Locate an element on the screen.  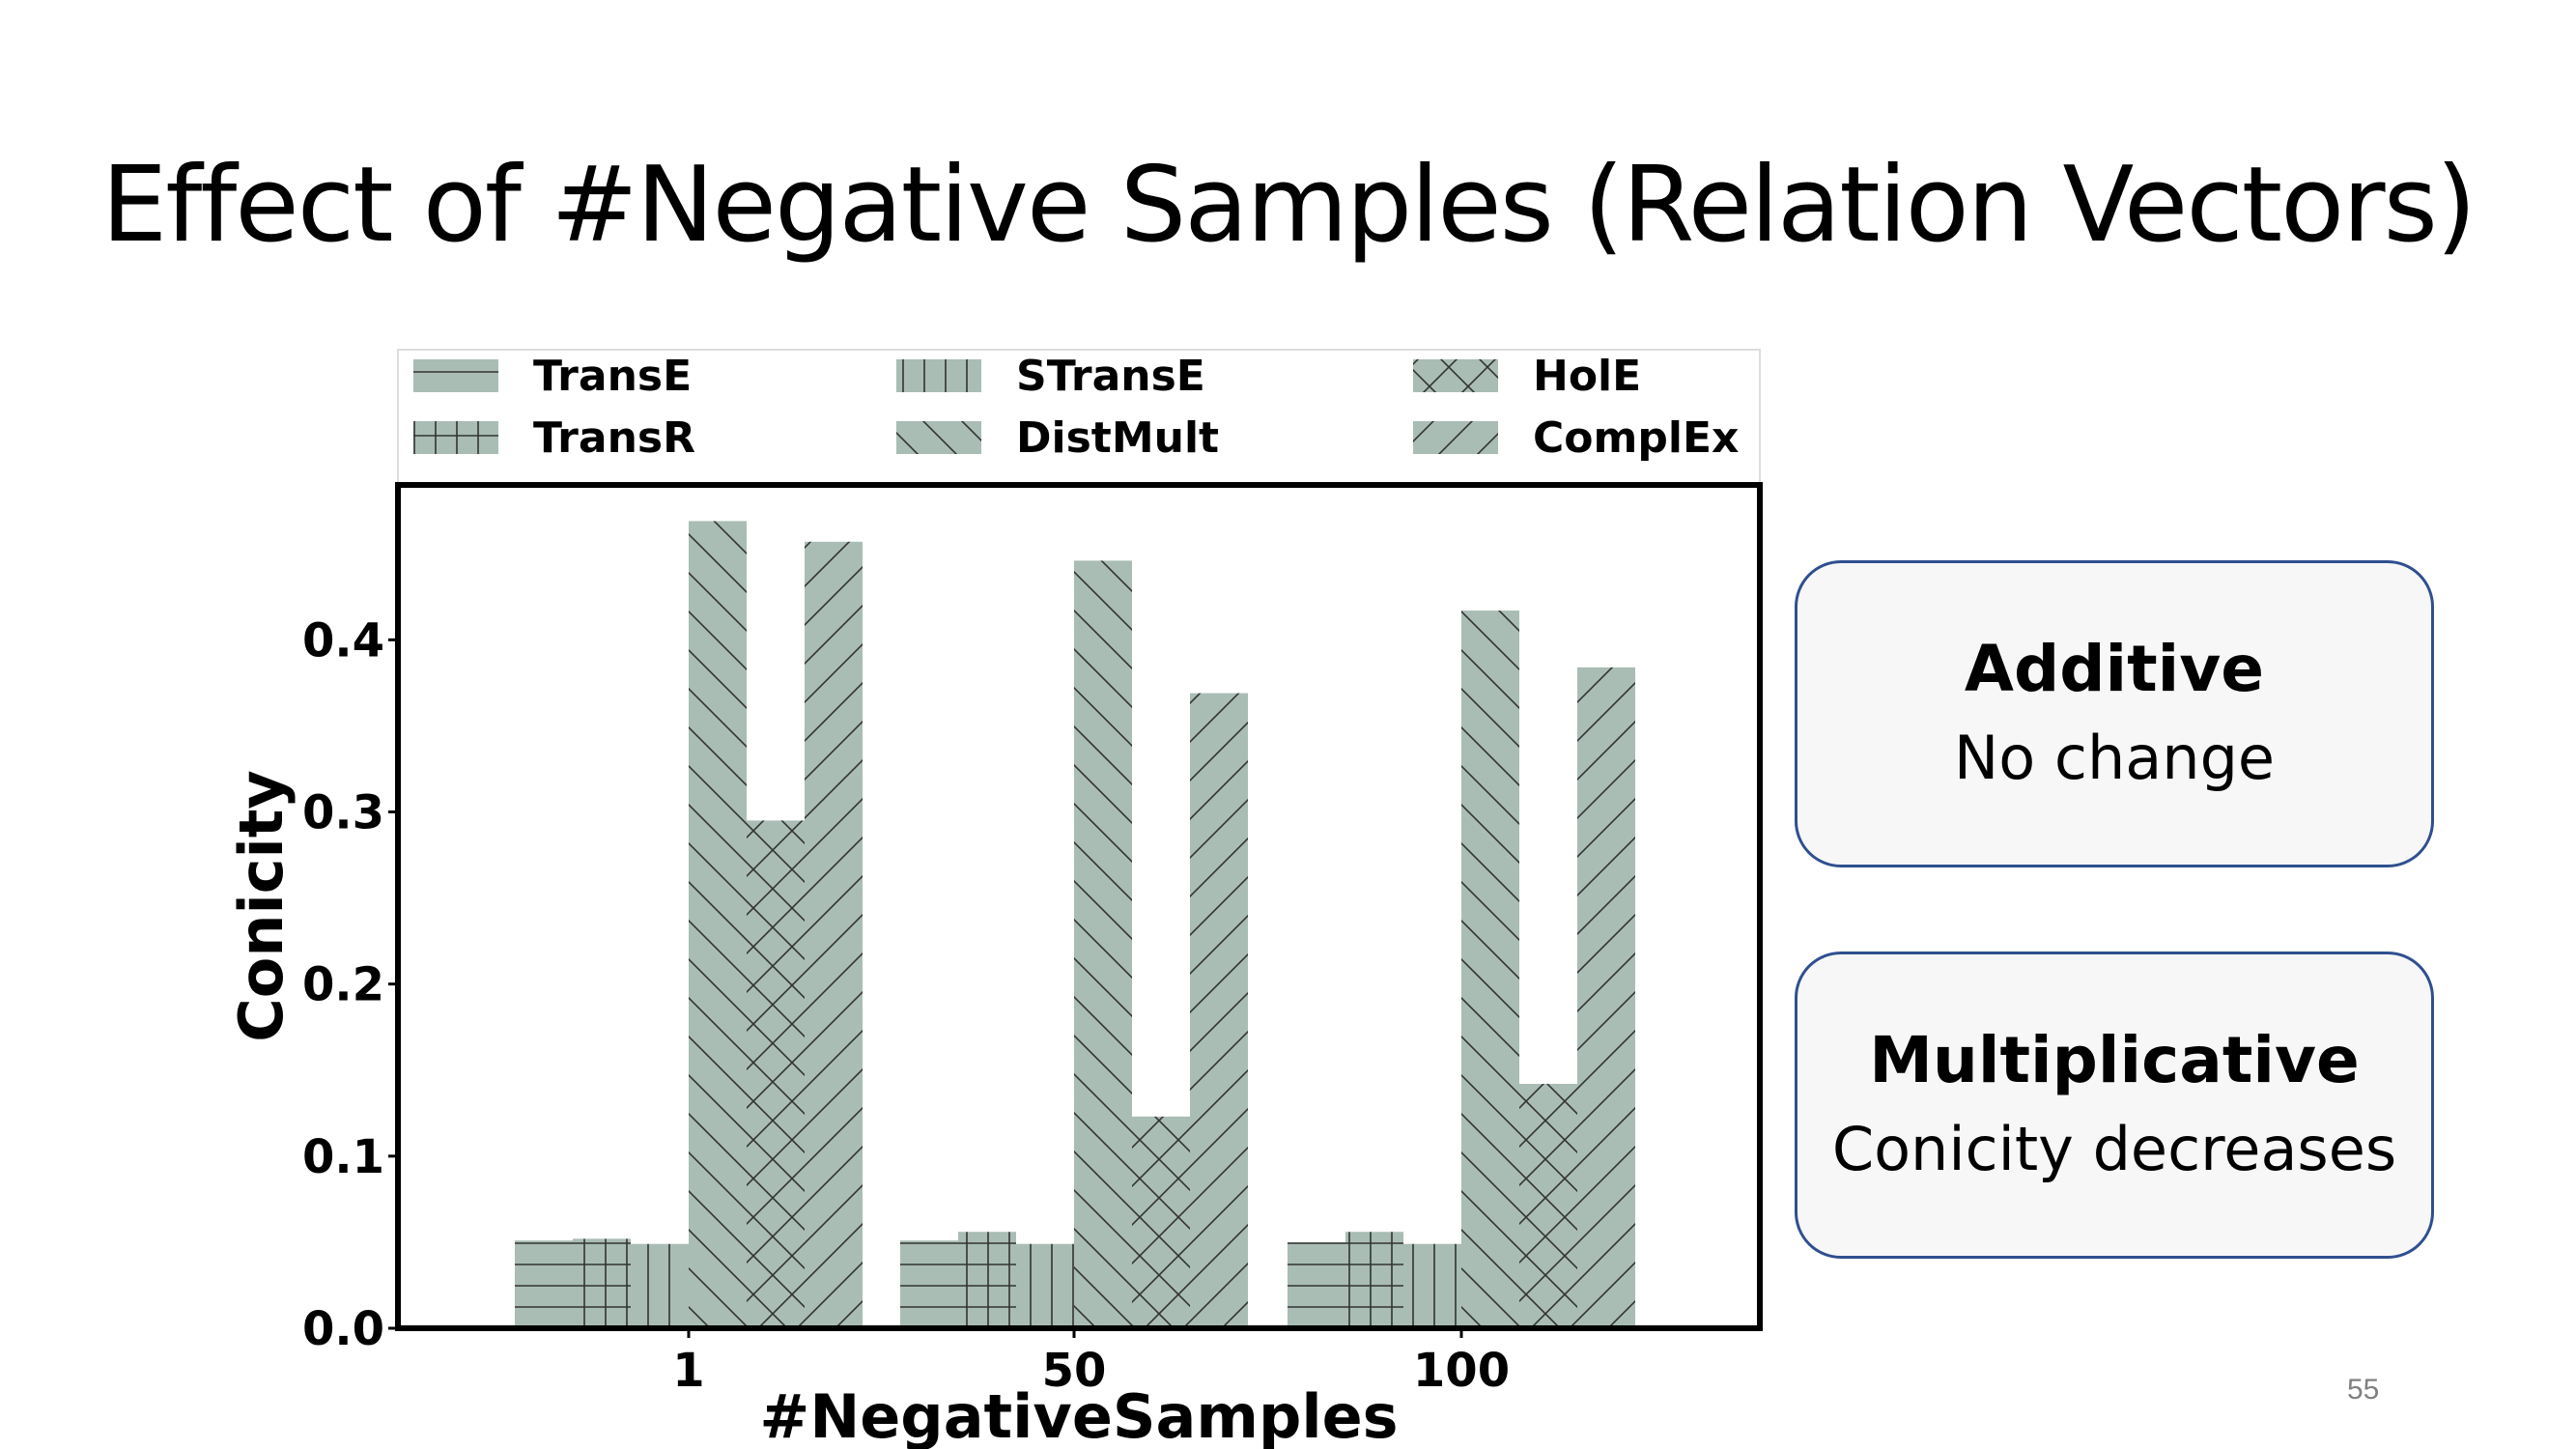
y-tick-label: 0.1 is located at coordinates (343, 1157).